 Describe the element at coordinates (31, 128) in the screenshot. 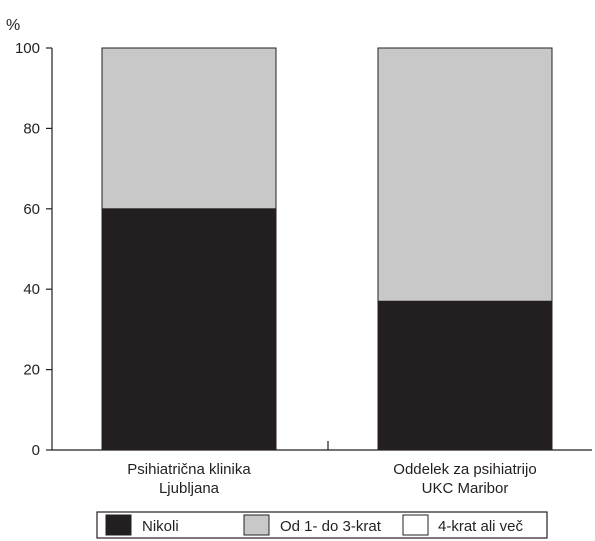

I see `y-tick-label: 80` at that location.